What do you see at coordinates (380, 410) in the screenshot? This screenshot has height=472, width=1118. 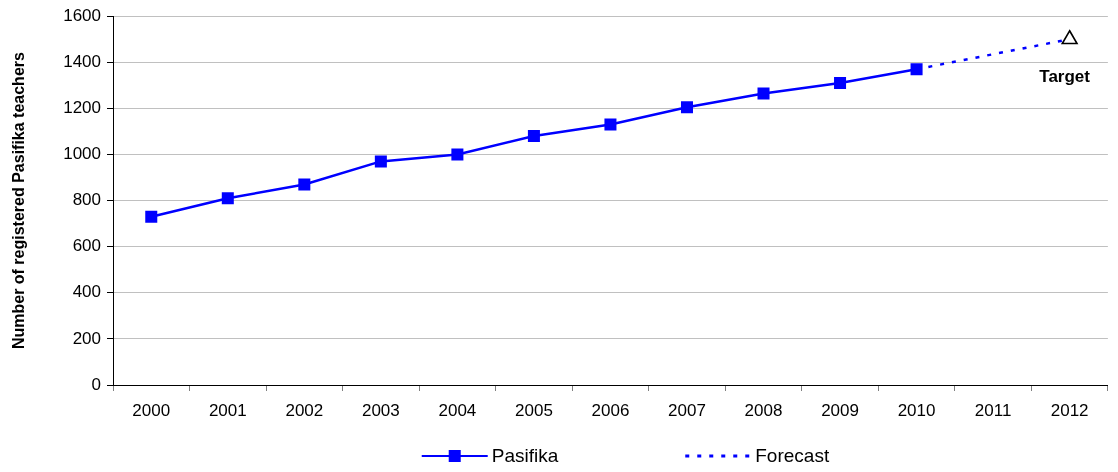 I see `x-tick-label: 2003` at bounding box center [380, 410].